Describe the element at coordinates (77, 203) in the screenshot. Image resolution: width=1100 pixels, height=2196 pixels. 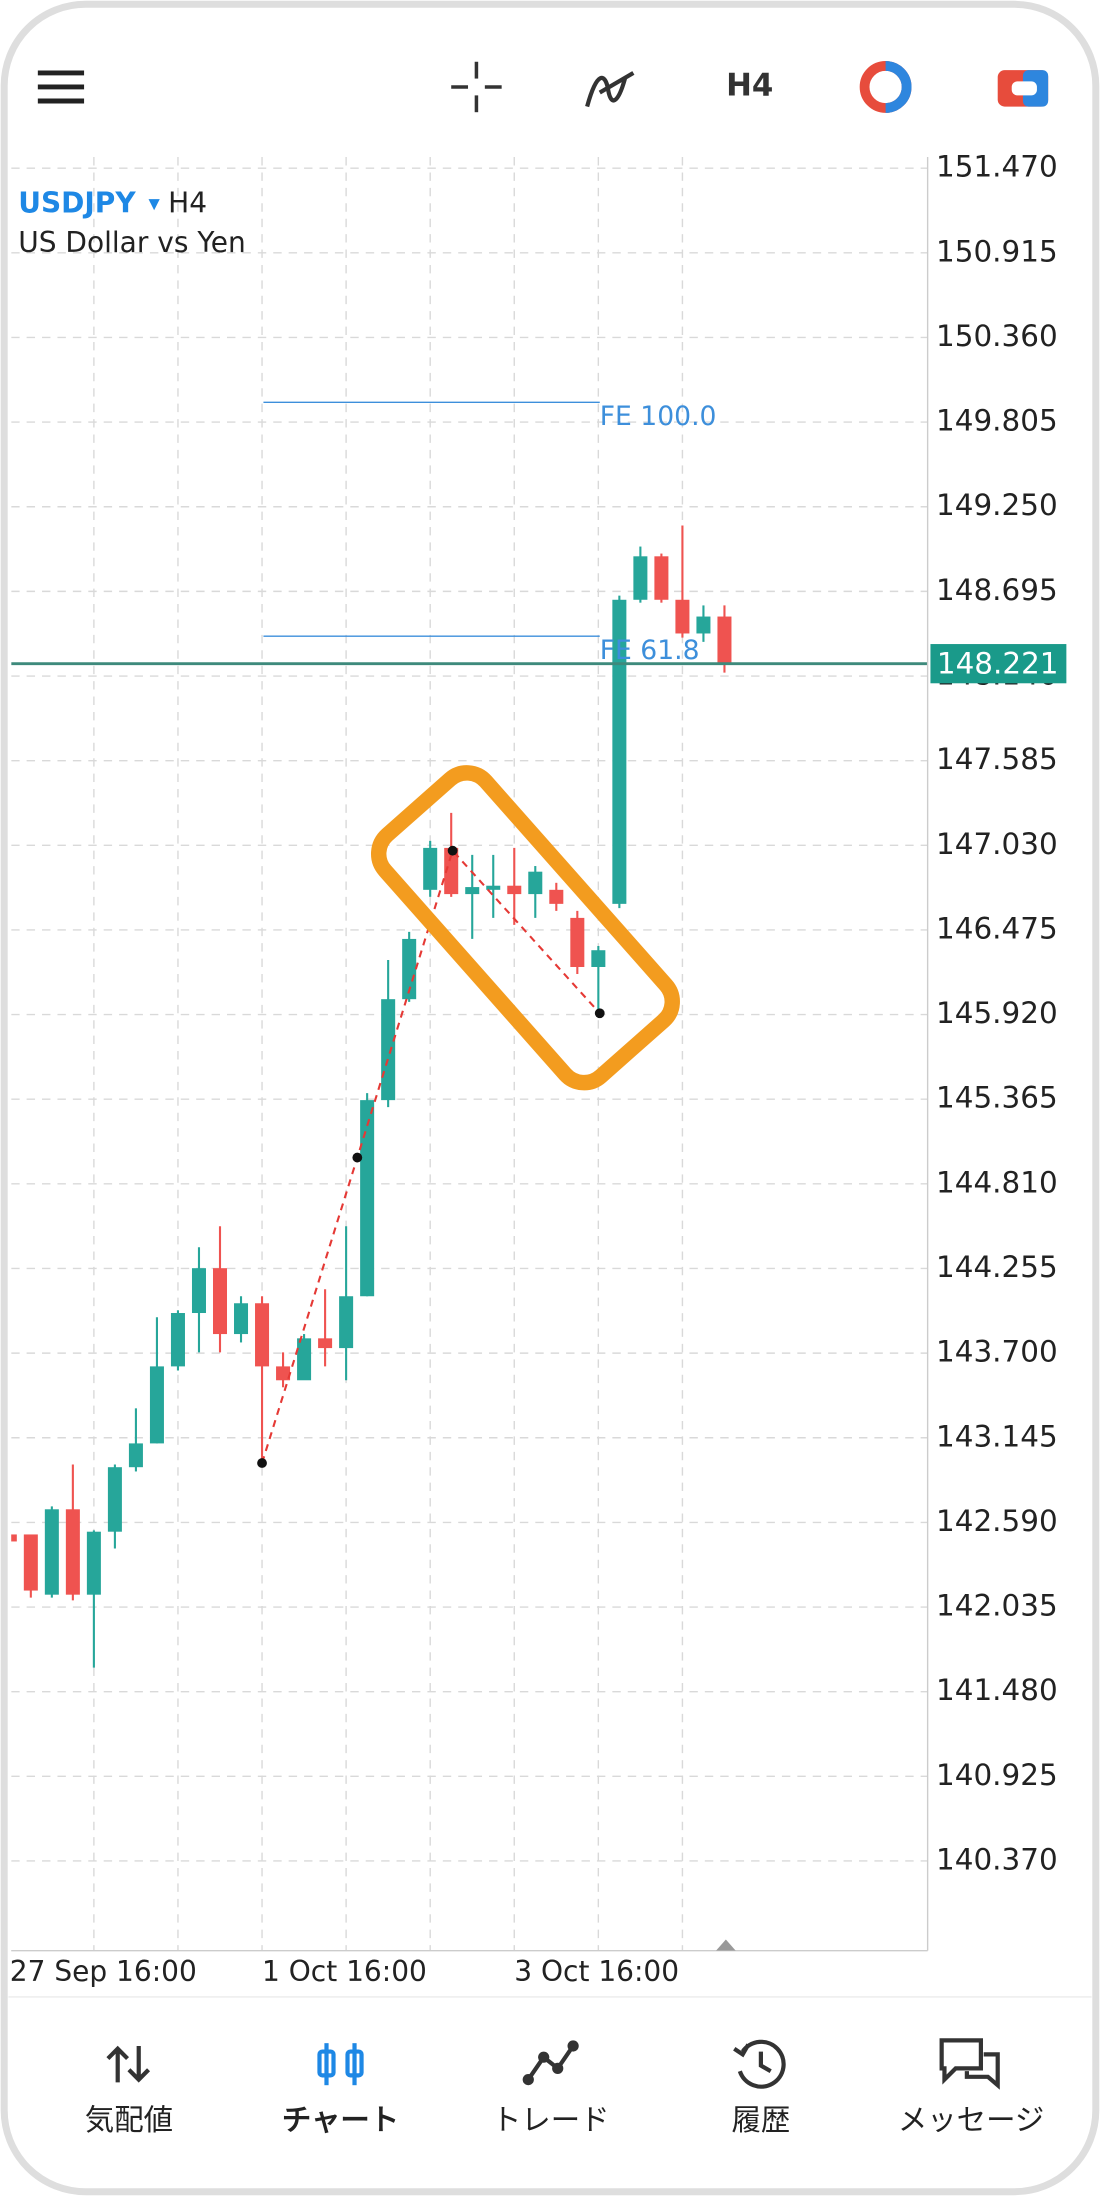
I see `symbol: USDJPY` at that location.